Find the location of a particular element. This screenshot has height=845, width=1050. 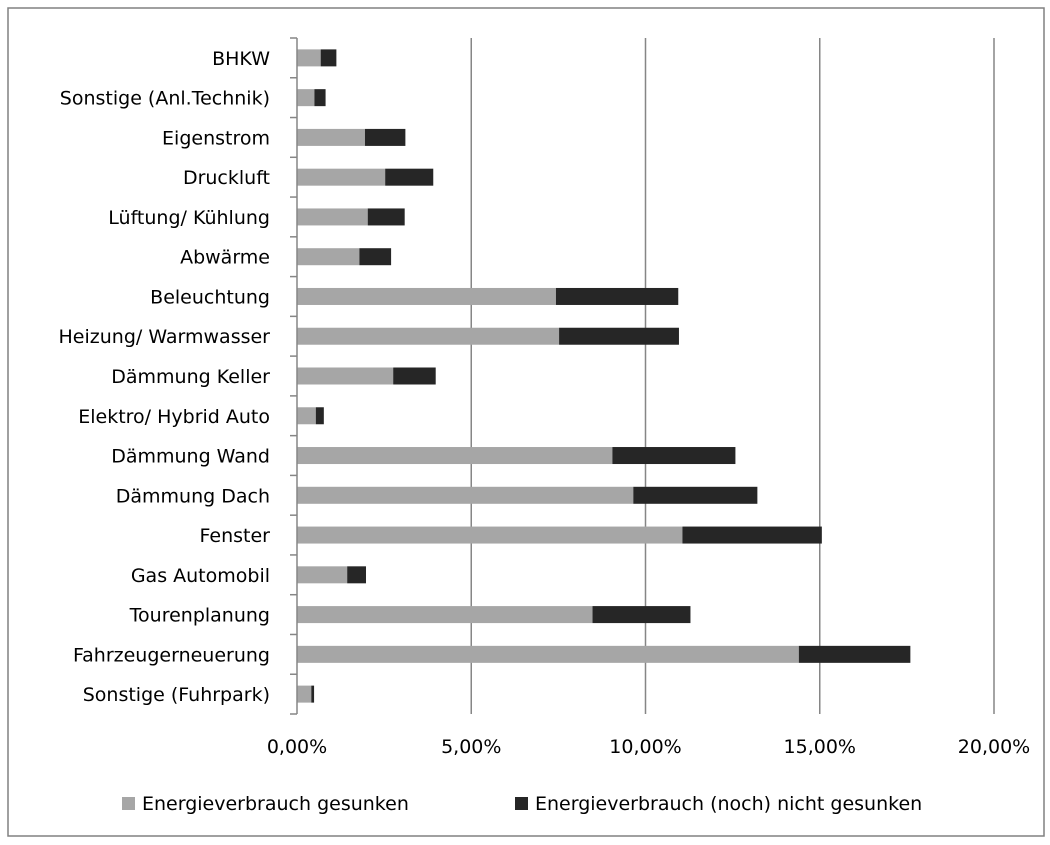

category-label: Dämmung Dach is located at coordinates (193, 496).